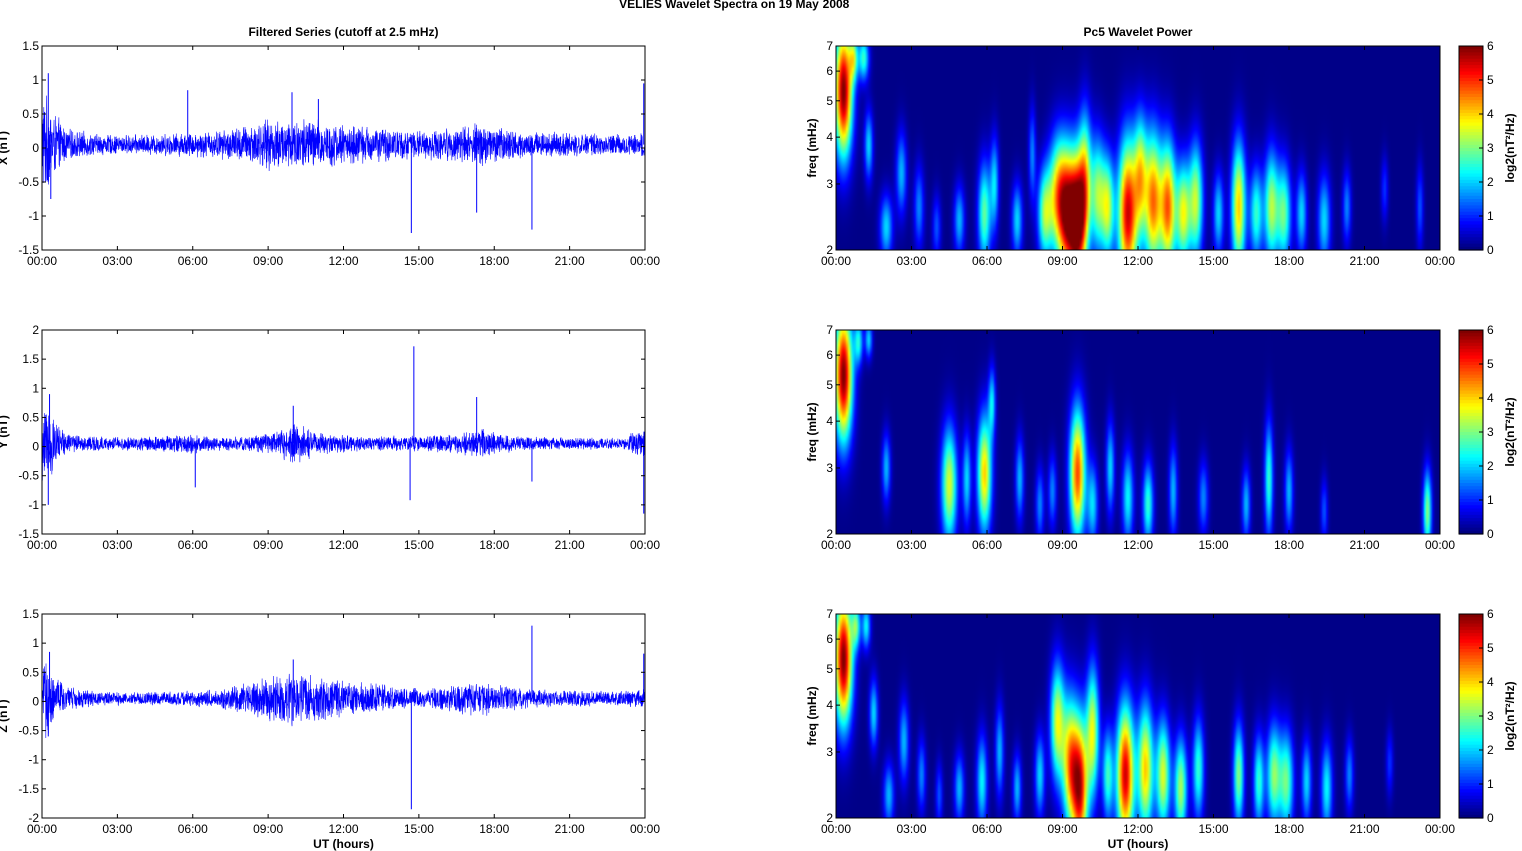 The height and width of the screenshot is (851, 1522). I want to click on y-tick-label: -1, so click(33, 216).